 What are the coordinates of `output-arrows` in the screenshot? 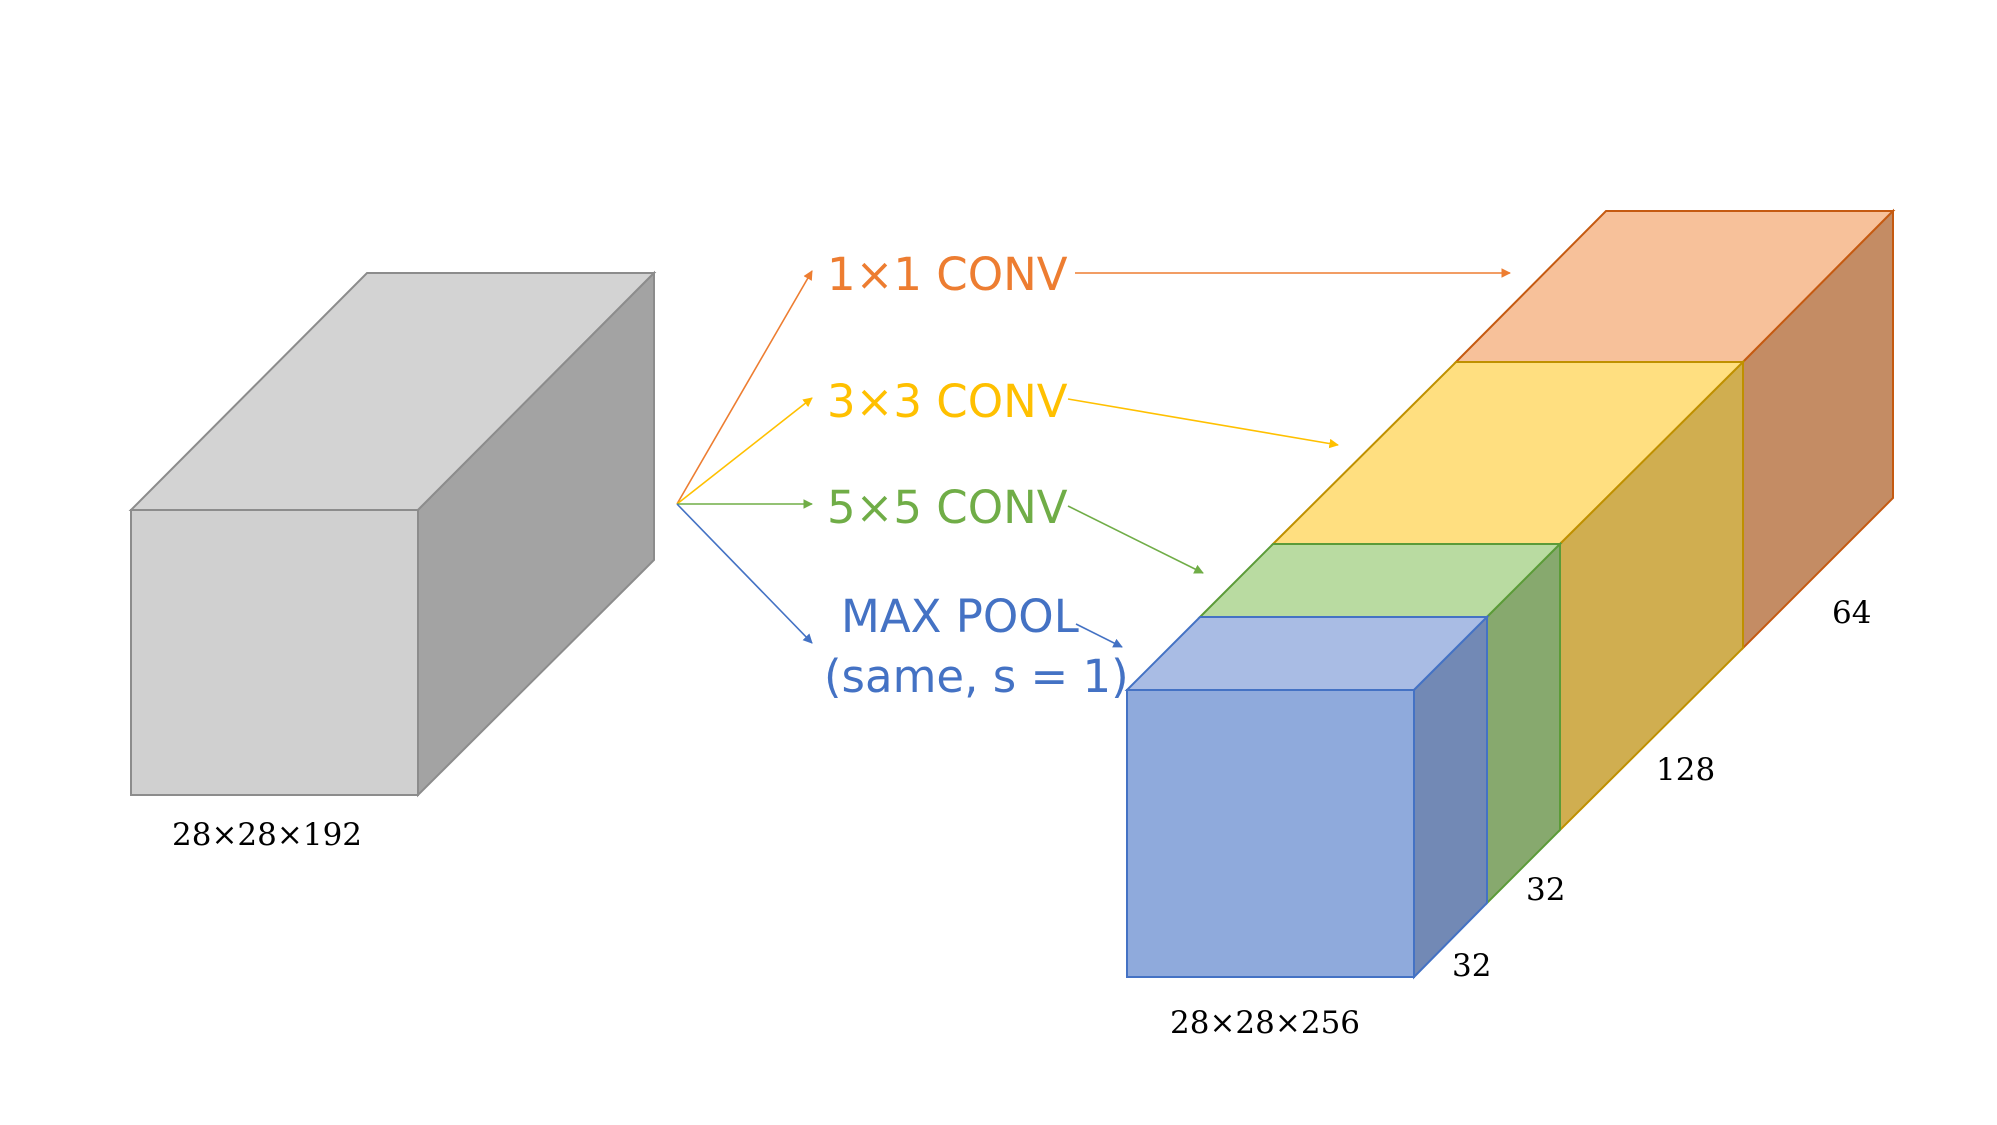 It's located at (1289, 458).